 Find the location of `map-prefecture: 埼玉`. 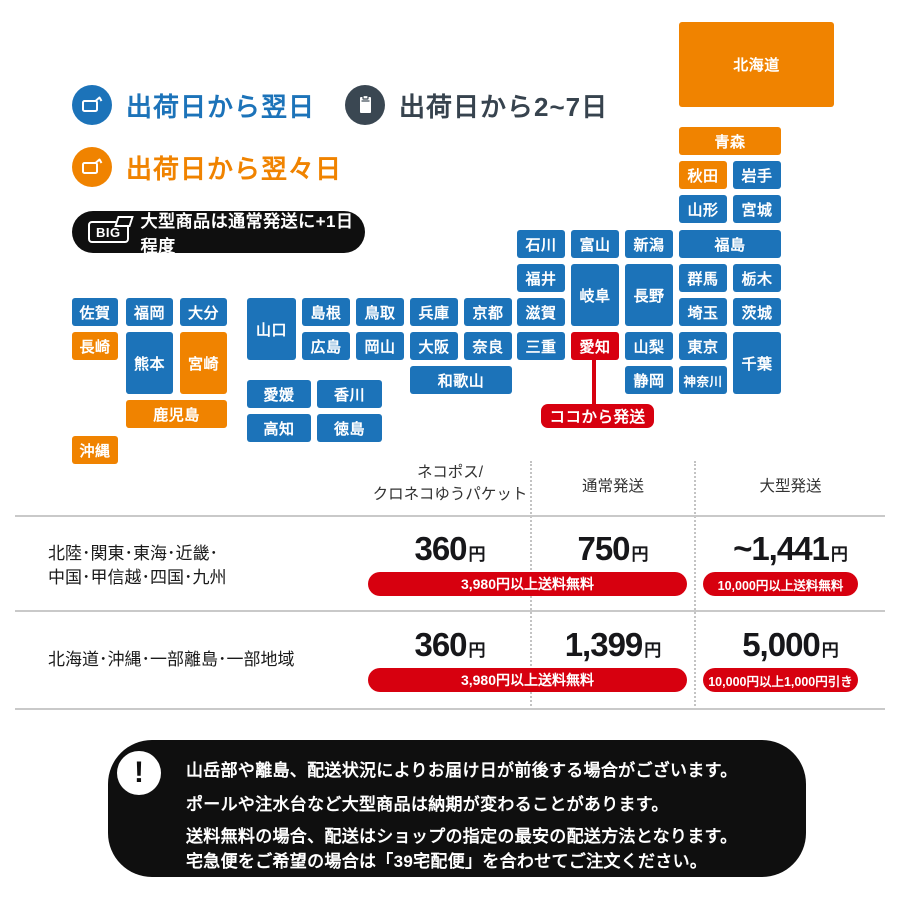

map-prefecture: 埼玉 is located at coordinates (703, 312).